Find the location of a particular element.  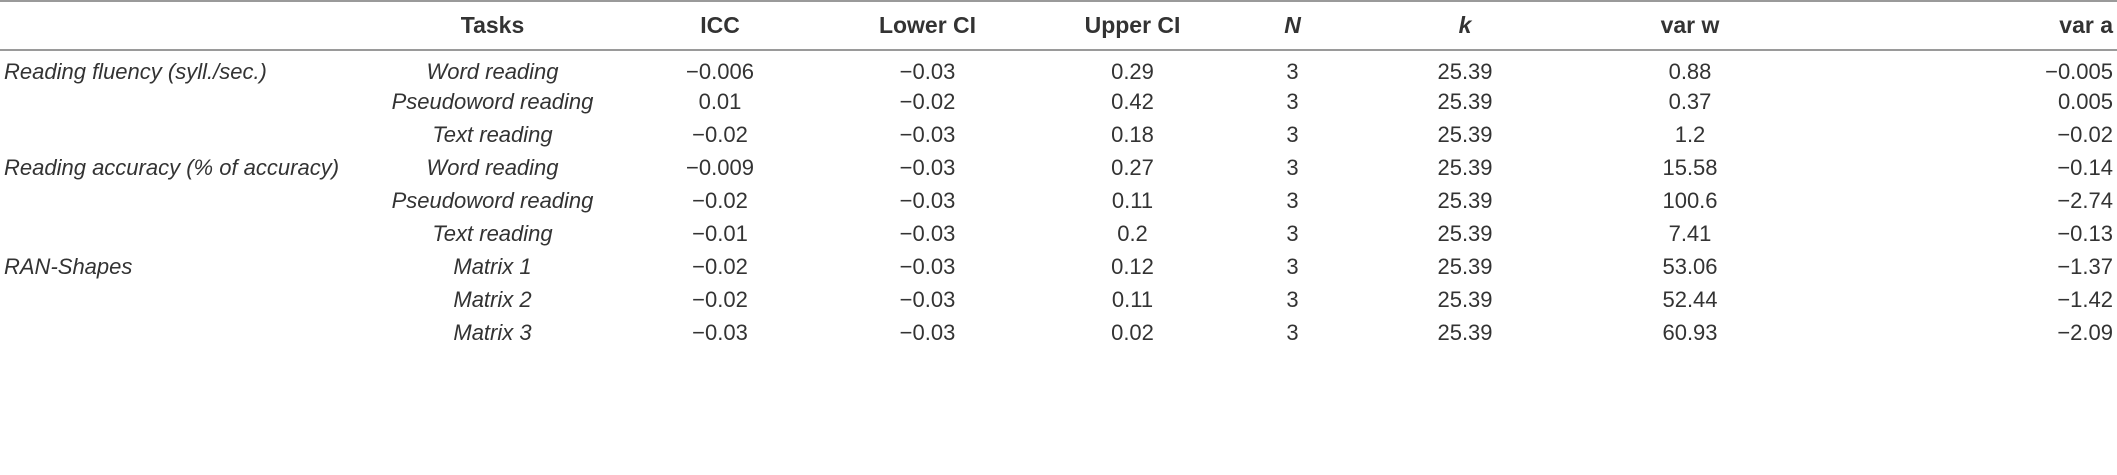

header-var-a: var a is located at coordinates (1953, 25).